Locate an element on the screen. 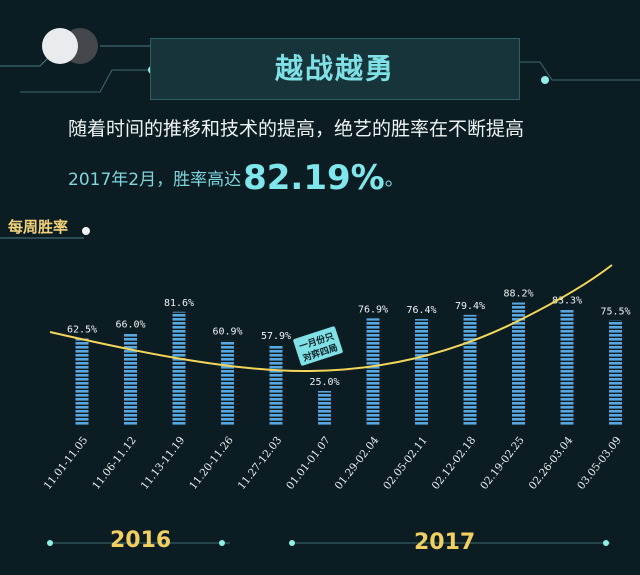  value-label: 81.6% is located at coordinates (179, 303).